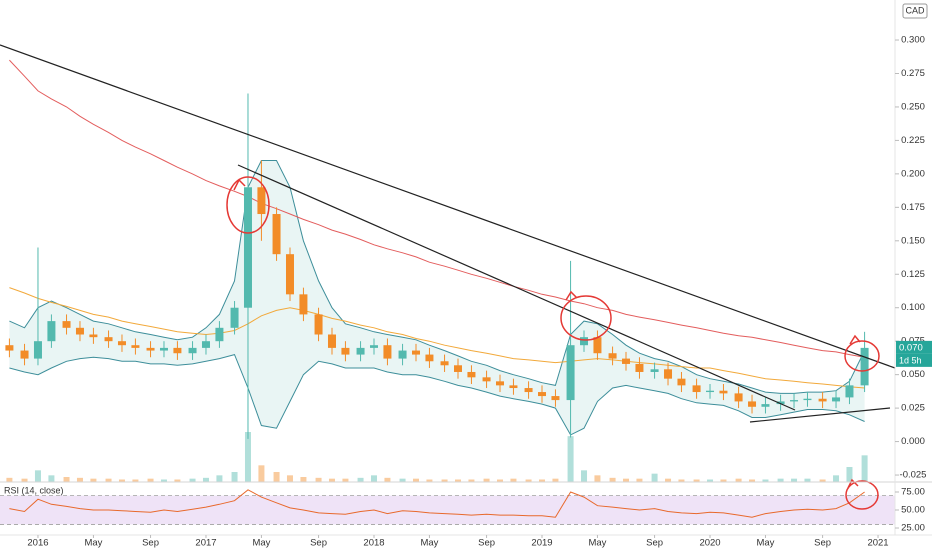 The width and height of the screenshot is (932, 550). I want to click on y-tick-label: 0.225, so click(913, 140).